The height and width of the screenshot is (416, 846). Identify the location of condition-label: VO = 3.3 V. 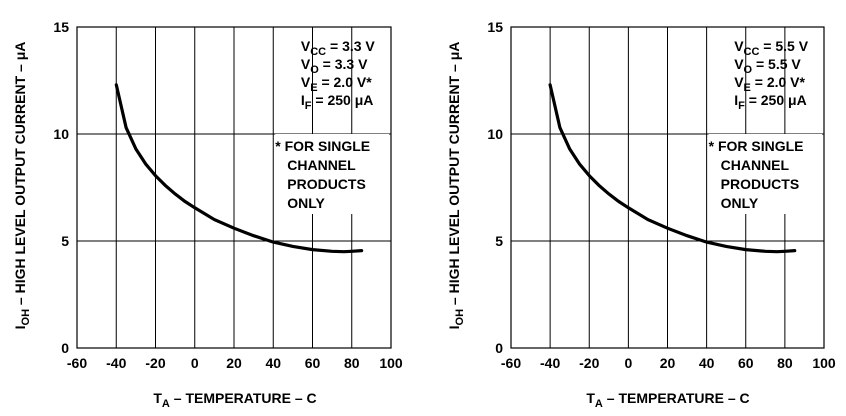
(334, 66).